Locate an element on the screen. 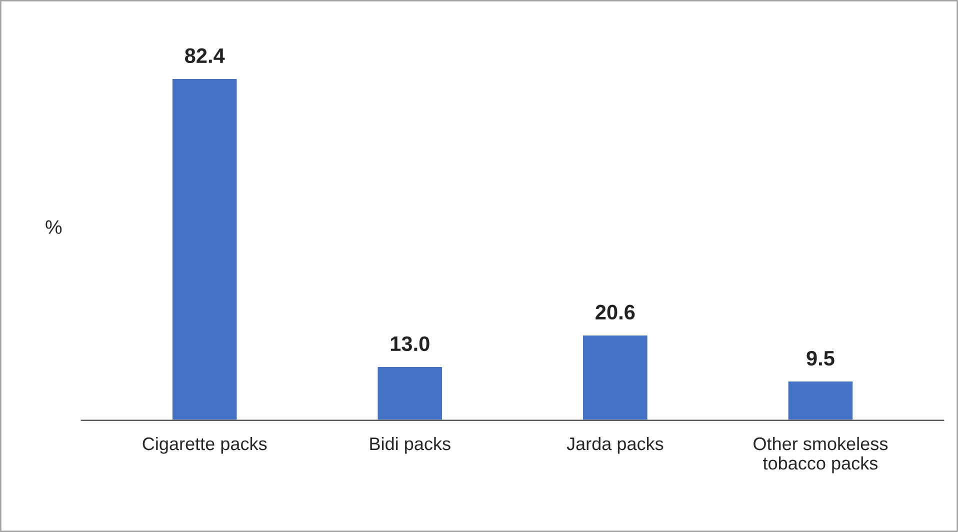  x-tick-label: Cigarette packs is located at coordinates (204, 445).